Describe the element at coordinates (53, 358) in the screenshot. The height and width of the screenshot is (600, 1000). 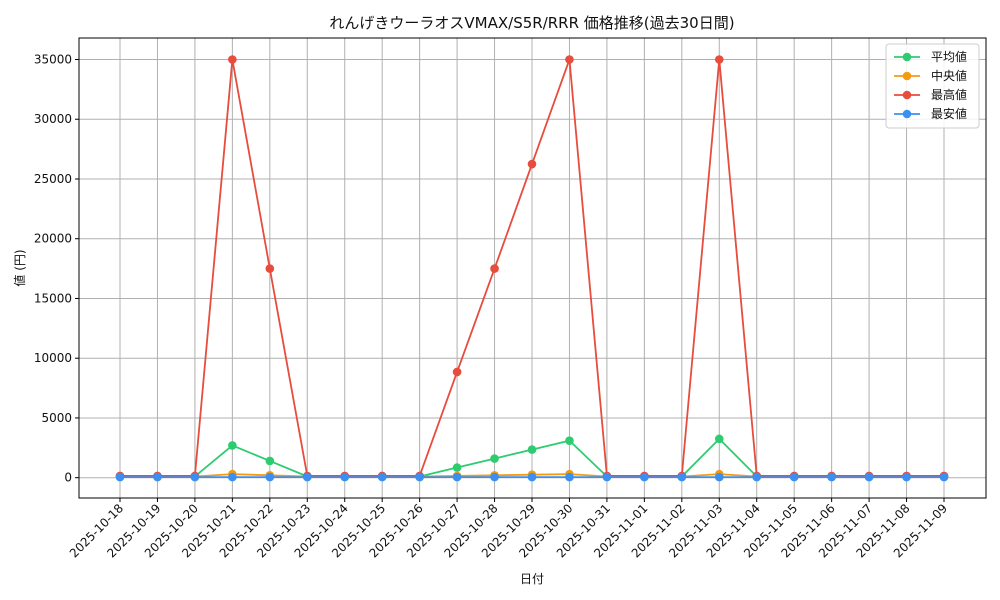
I see `y-tick-label: 10000` at that location.